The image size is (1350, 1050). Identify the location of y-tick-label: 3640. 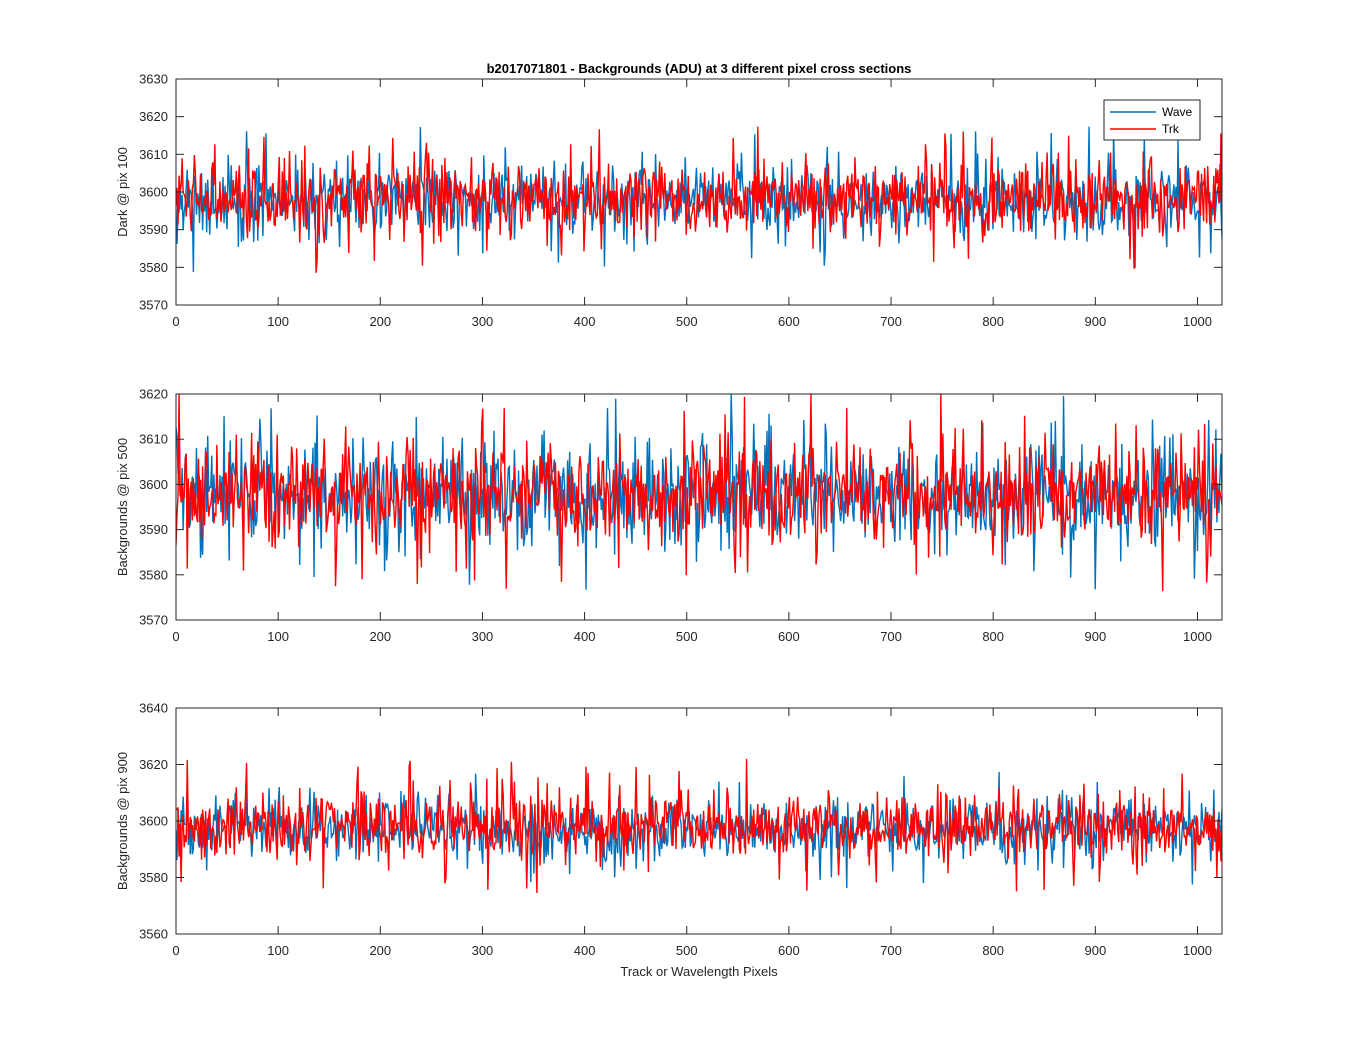
(153, 708).